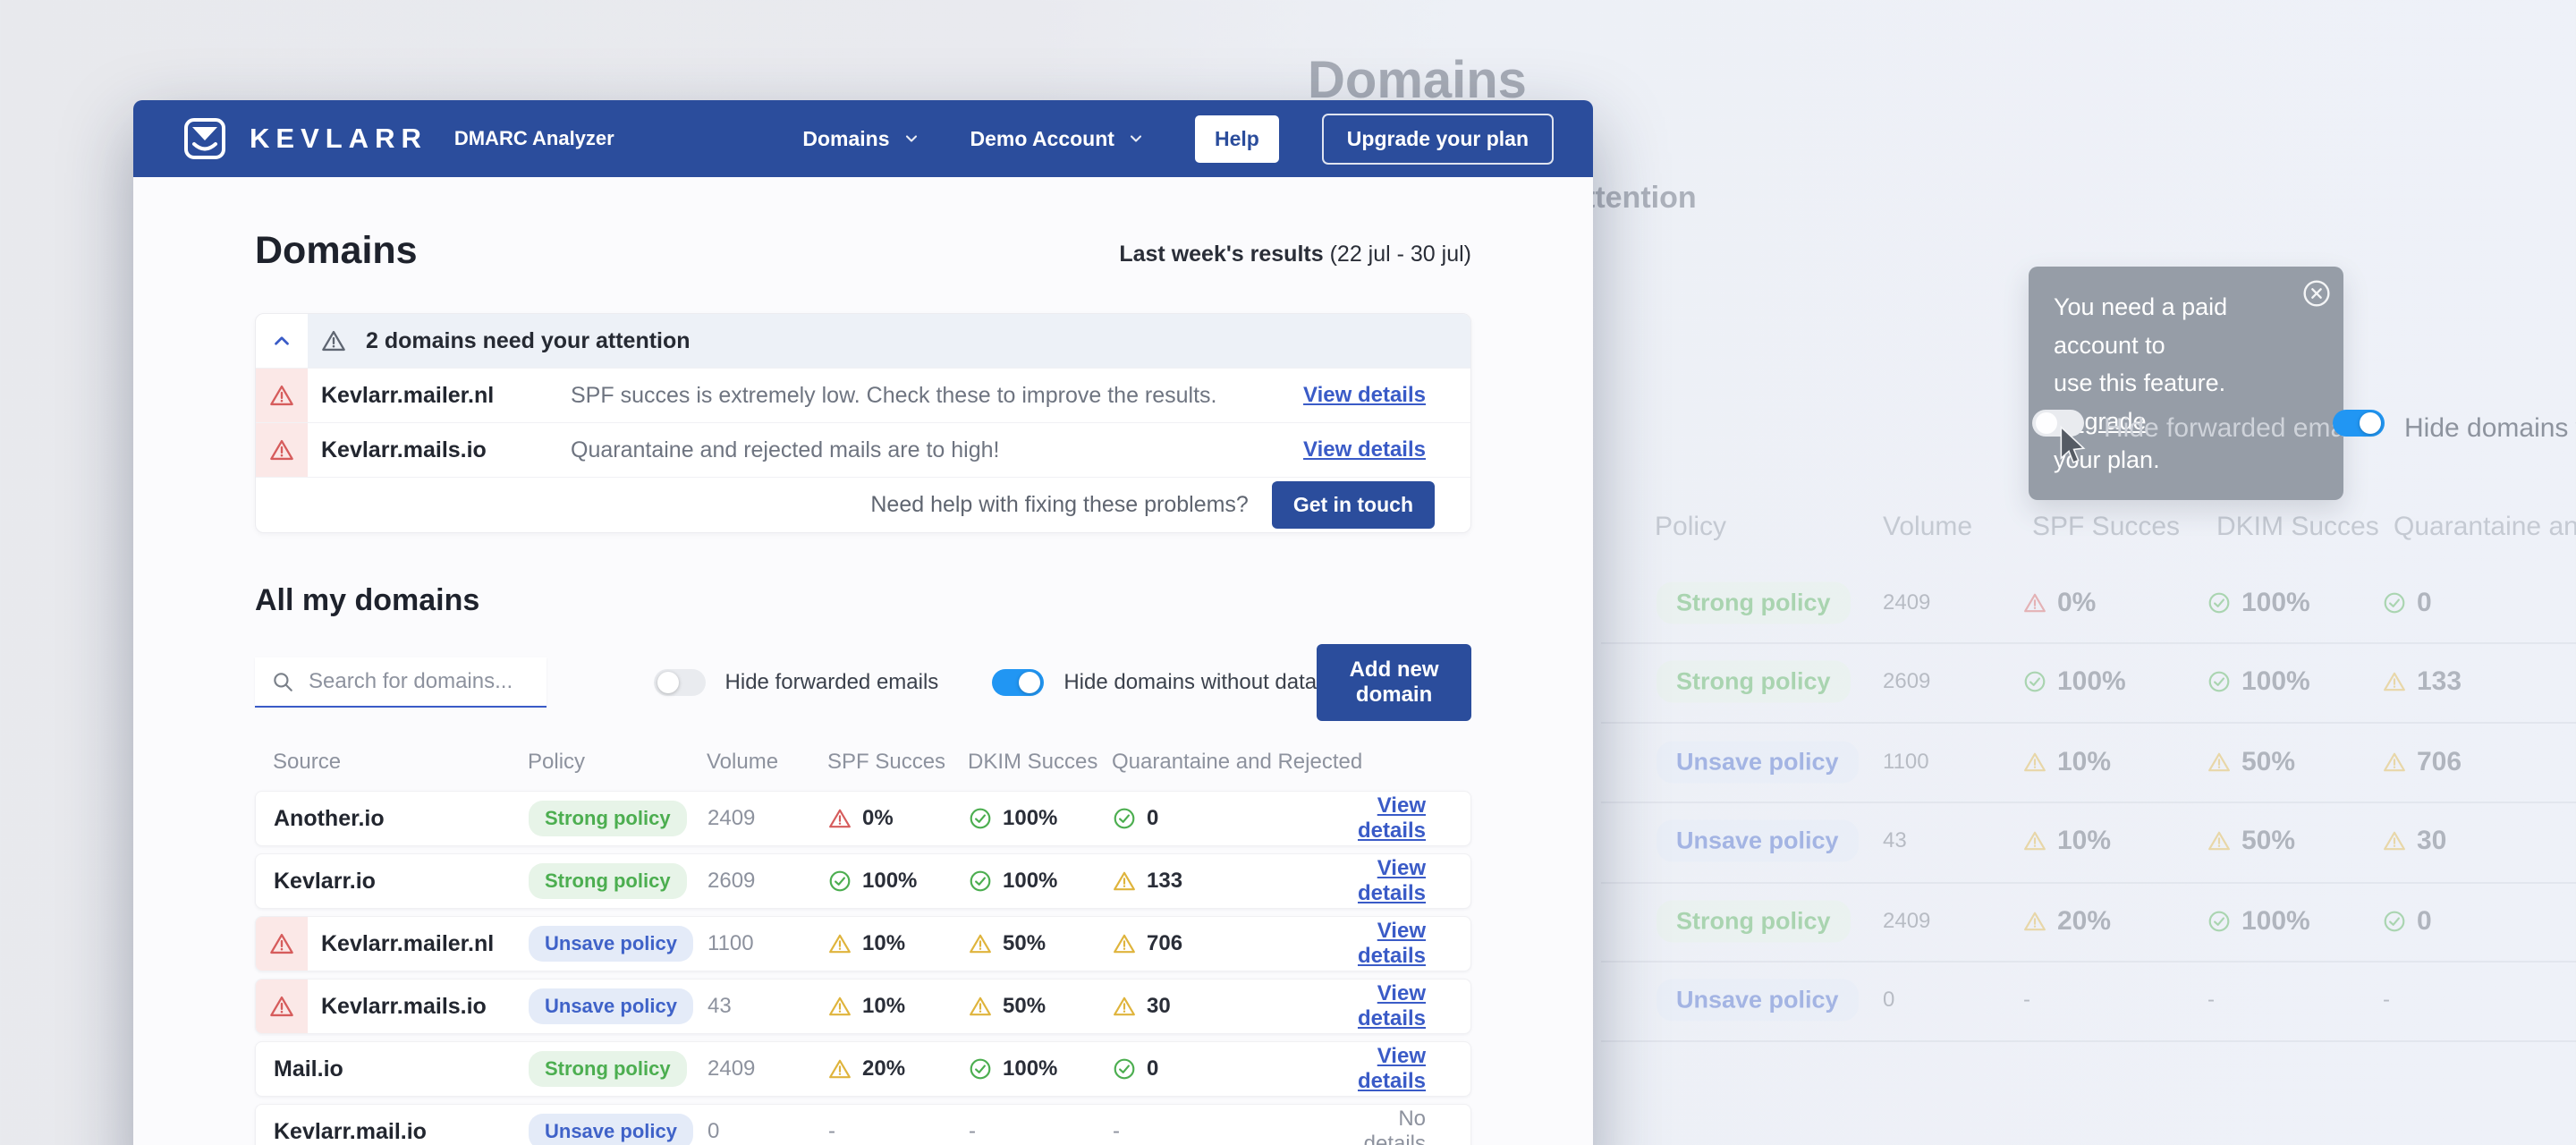  I want to click on upgrade-plan-button: Upgrade your plan, so click(1437, 139).